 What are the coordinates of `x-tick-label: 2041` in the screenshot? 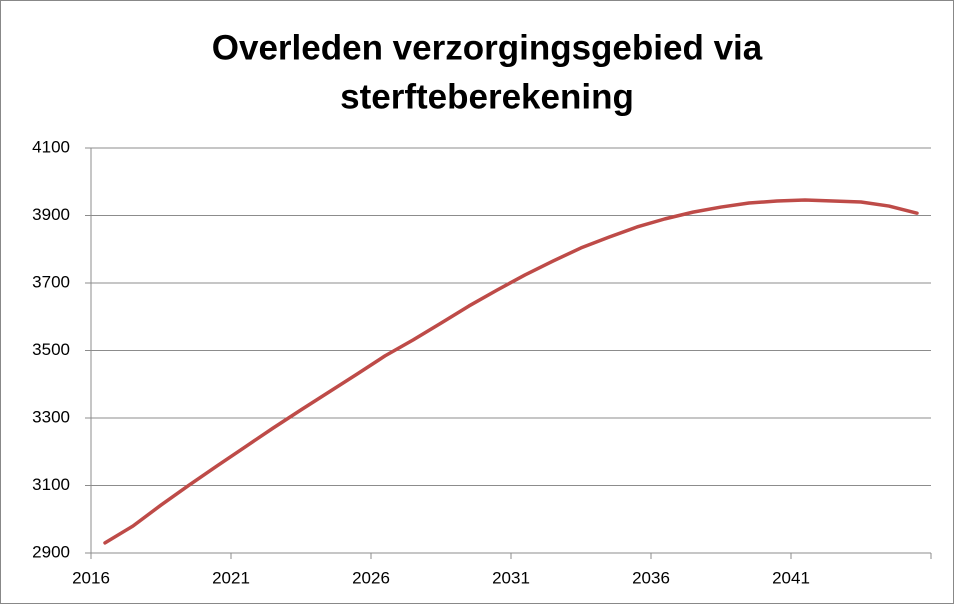 It's located at (791, 577).